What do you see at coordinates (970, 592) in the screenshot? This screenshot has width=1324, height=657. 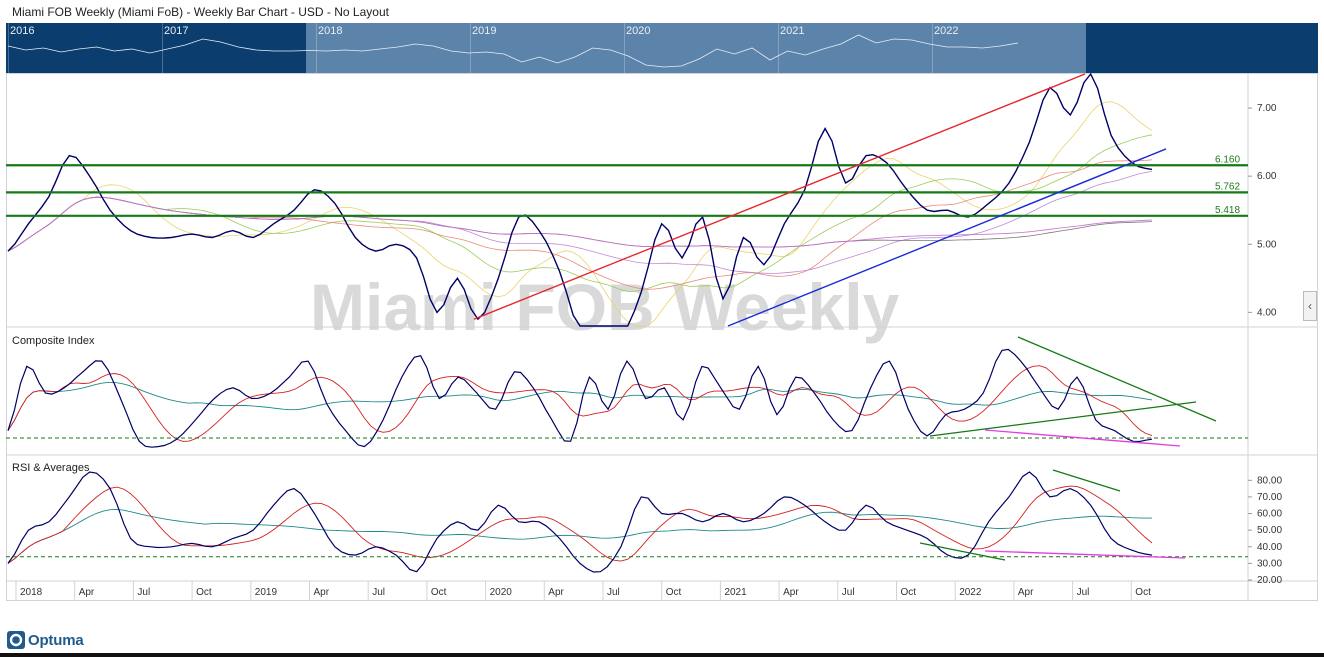 I see `x-axis-tick-label: 2022` at bounding box center [970, 592].